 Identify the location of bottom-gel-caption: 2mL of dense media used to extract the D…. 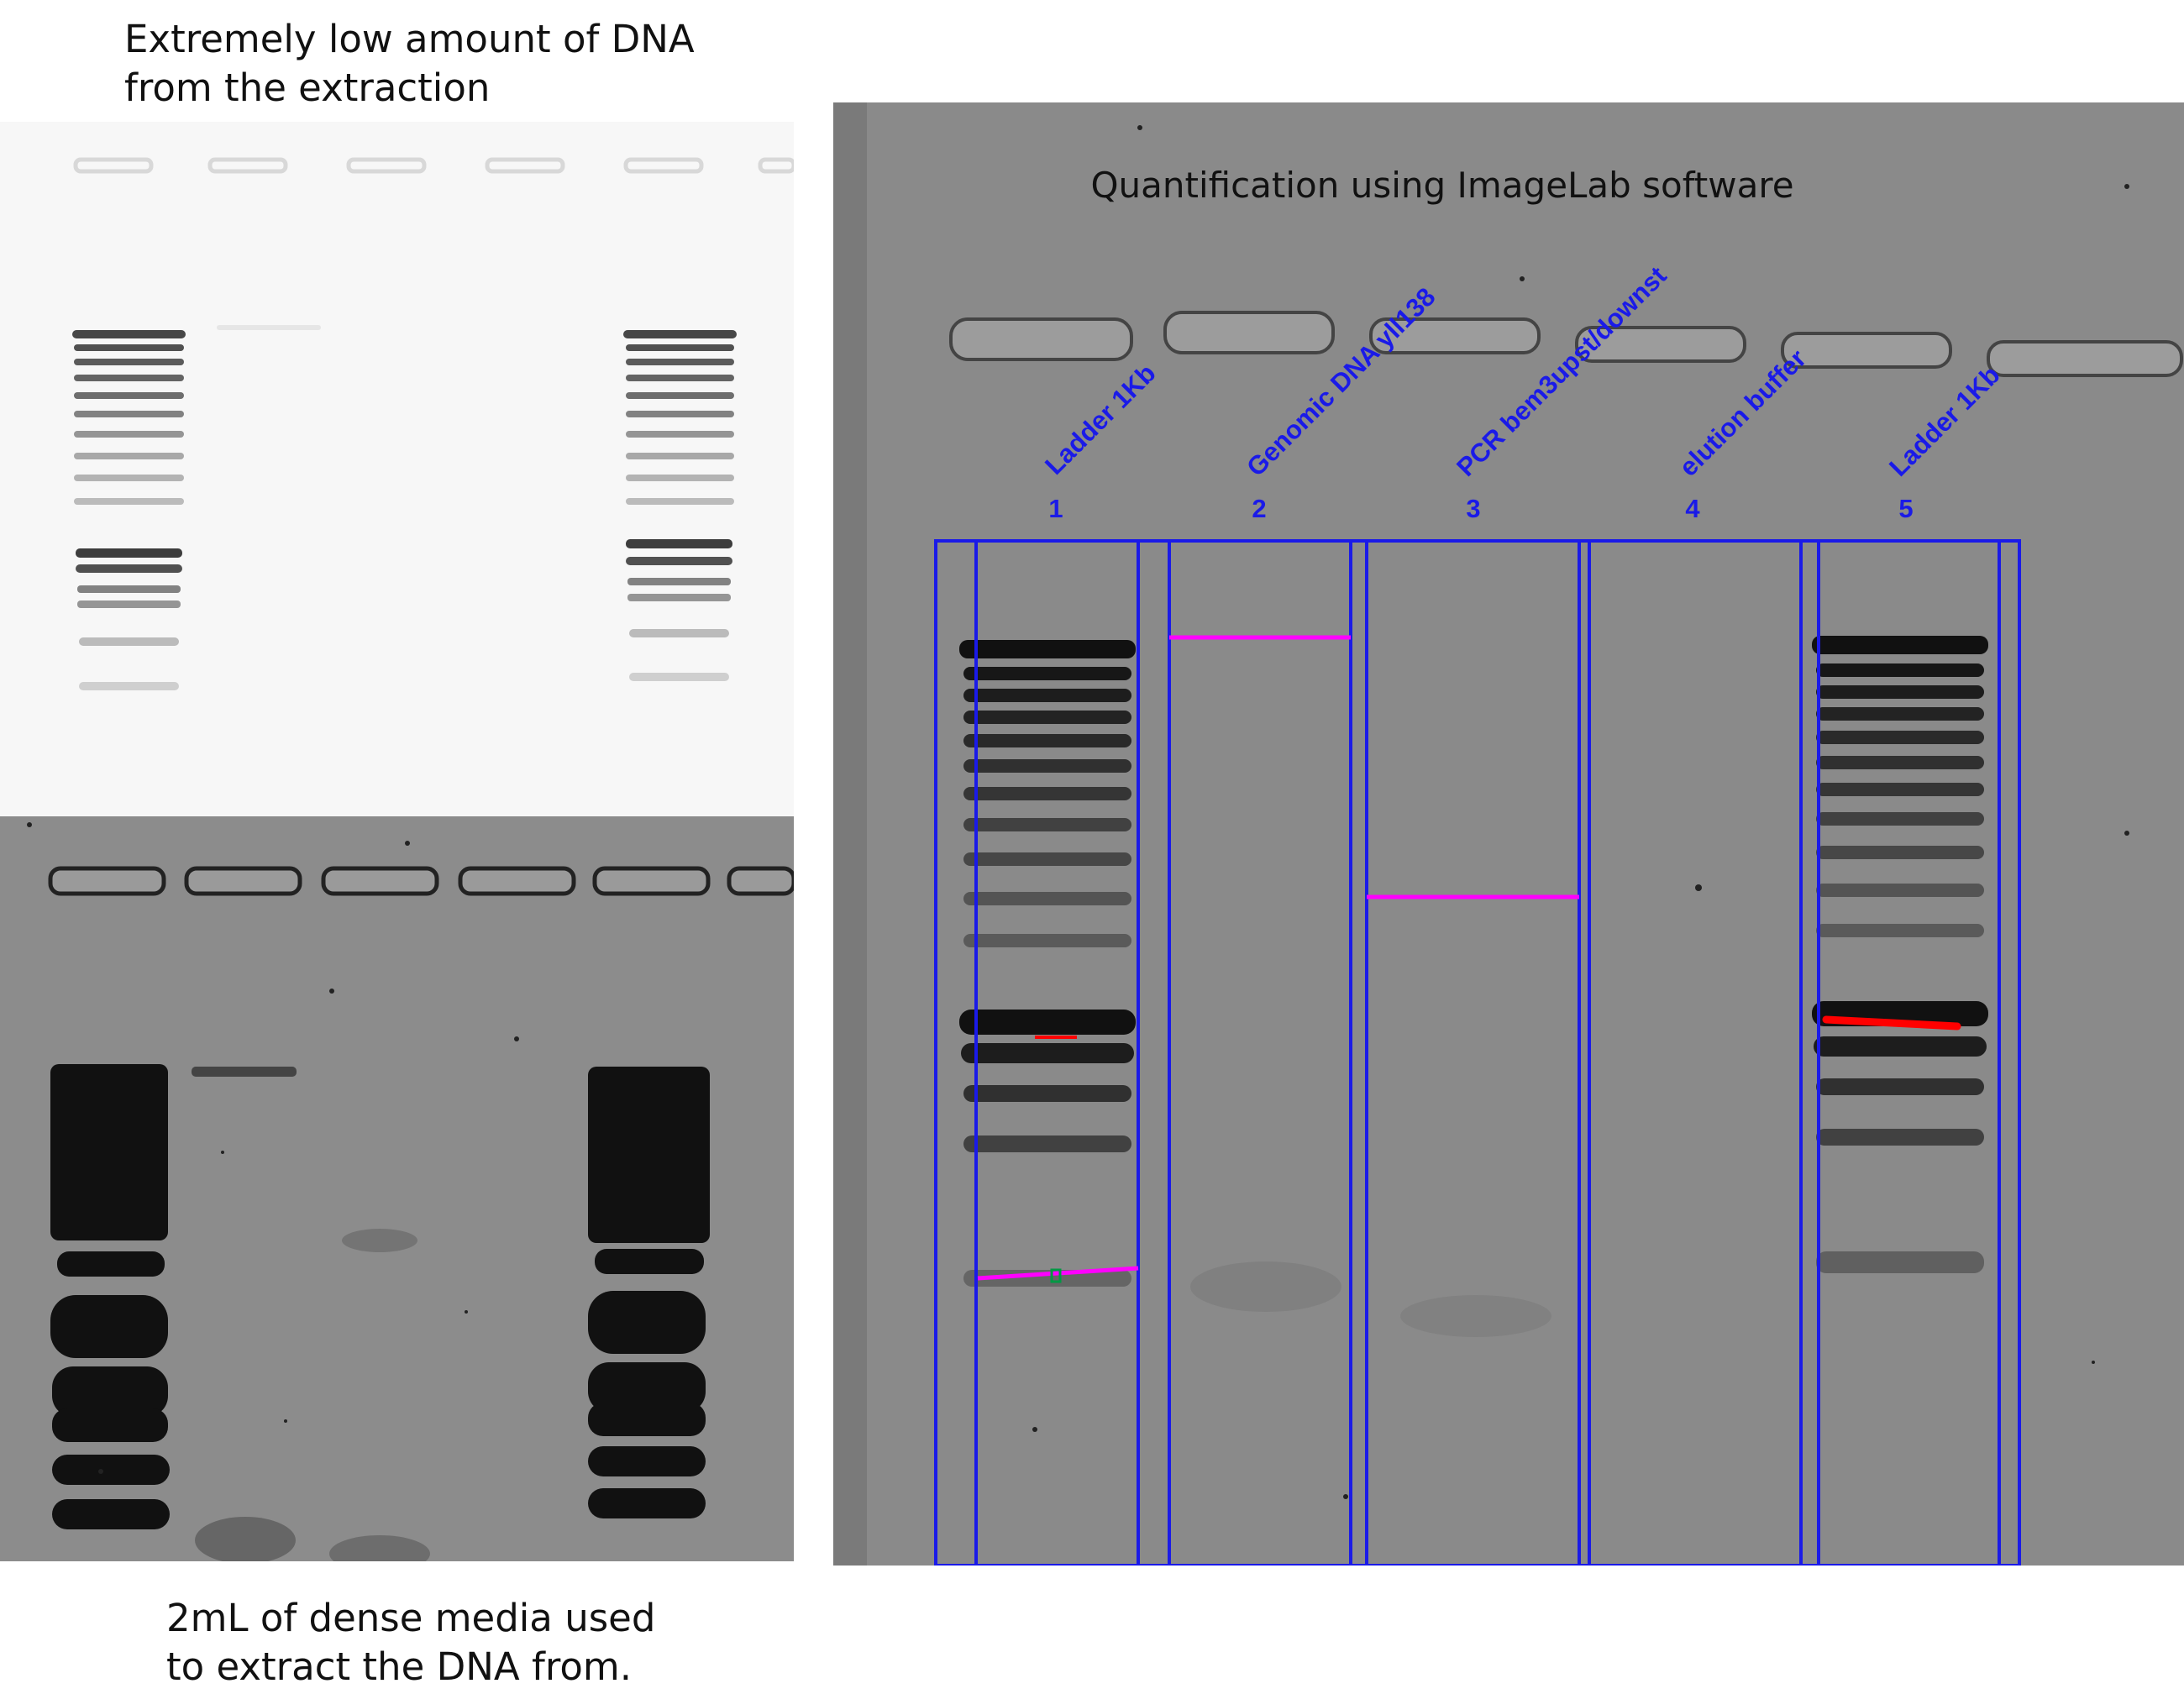
(411, 1643).